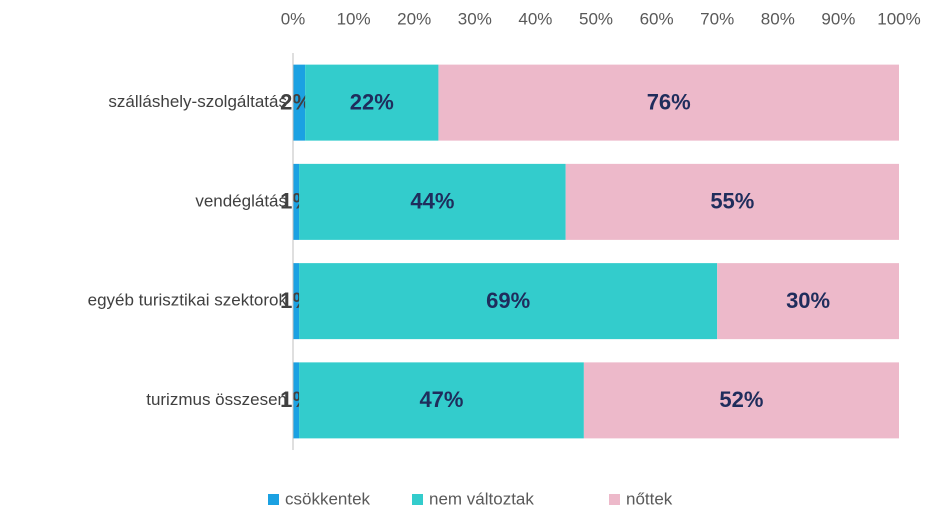 This screenshot has width=928, height=518. I want to click on data-label: 76%, so click(669, 101).